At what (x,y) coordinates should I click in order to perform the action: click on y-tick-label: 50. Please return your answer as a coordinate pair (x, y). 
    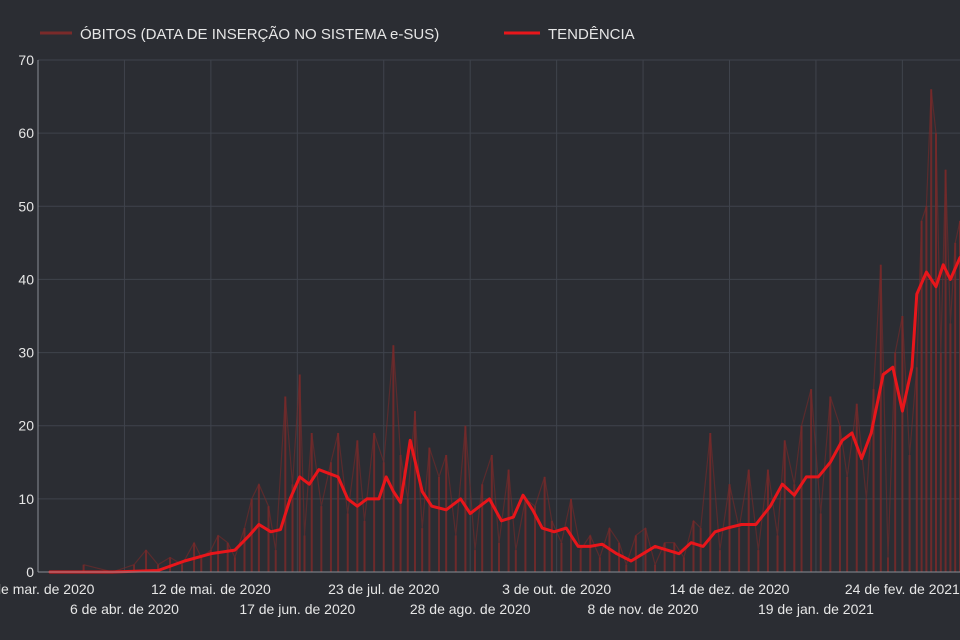
    Looking at the image, I should click on (26, 206).